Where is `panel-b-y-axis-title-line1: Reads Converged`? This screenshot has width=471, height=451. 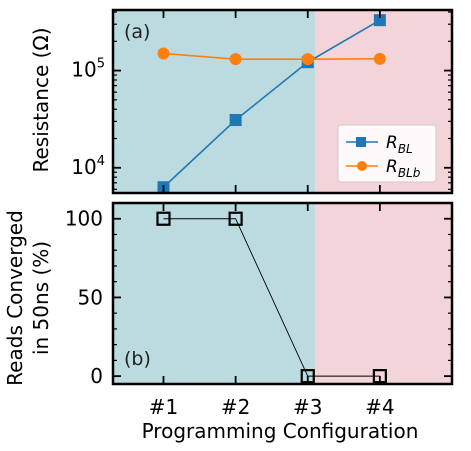 panel-b-y-axis-title-line1: Reads Converged is located at coordinates (15, 298).